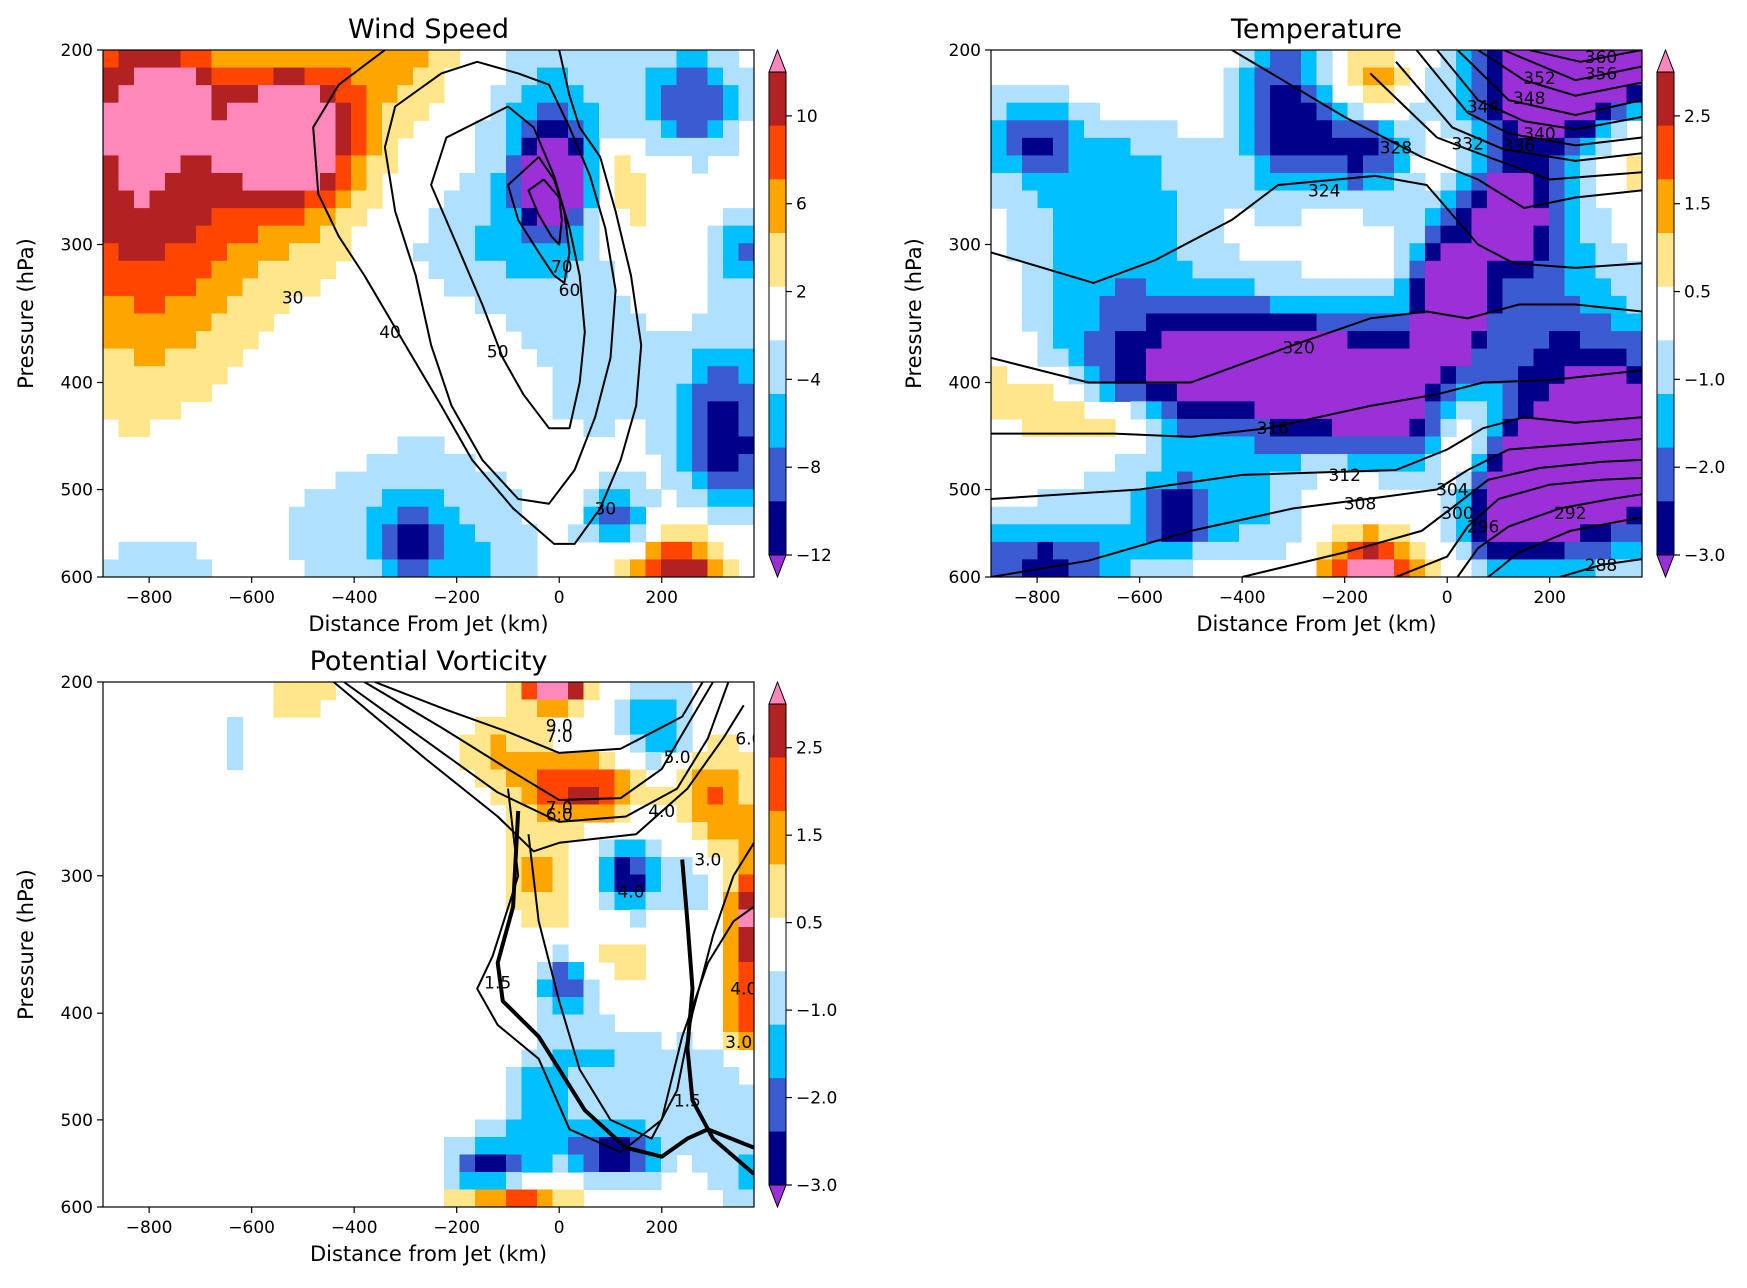 The image size is (1747, 1288). What do you see at coordinates (717, 1017) in the screenshot?
I see `contour-line` at bounding box center [717, 1017].